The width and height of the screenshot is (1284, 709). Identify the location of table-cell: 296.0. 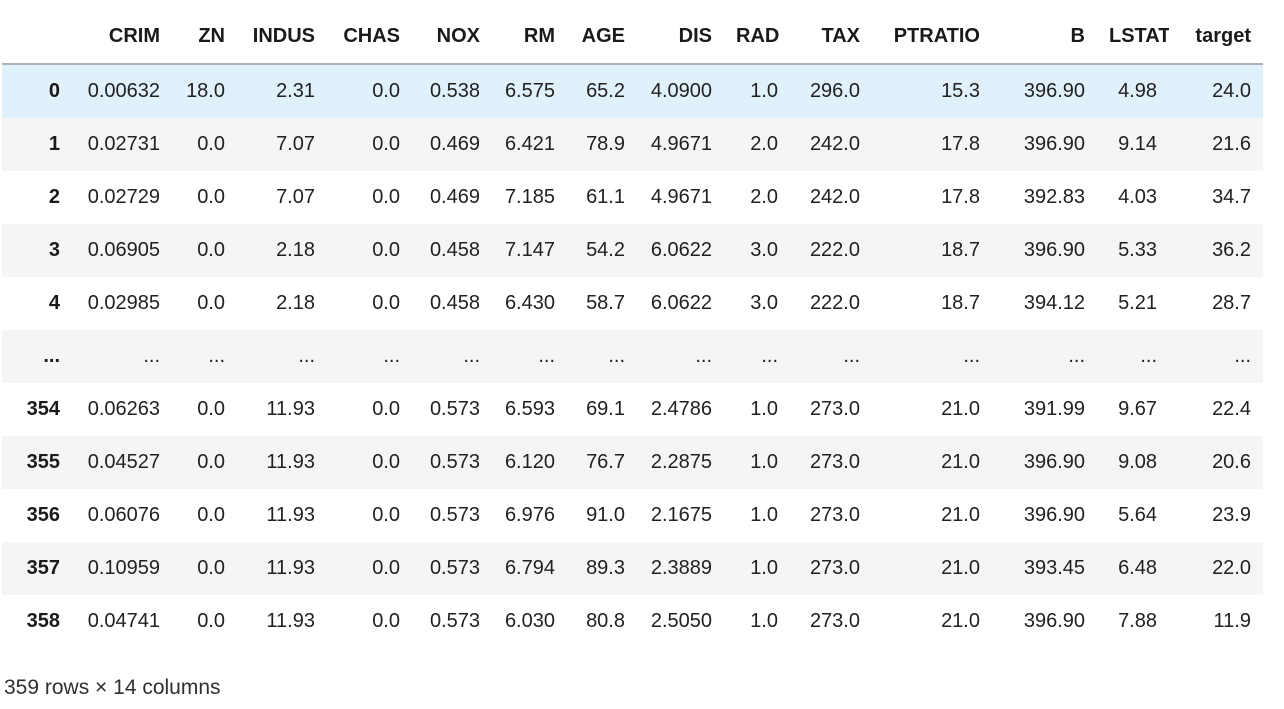
(834, 91).